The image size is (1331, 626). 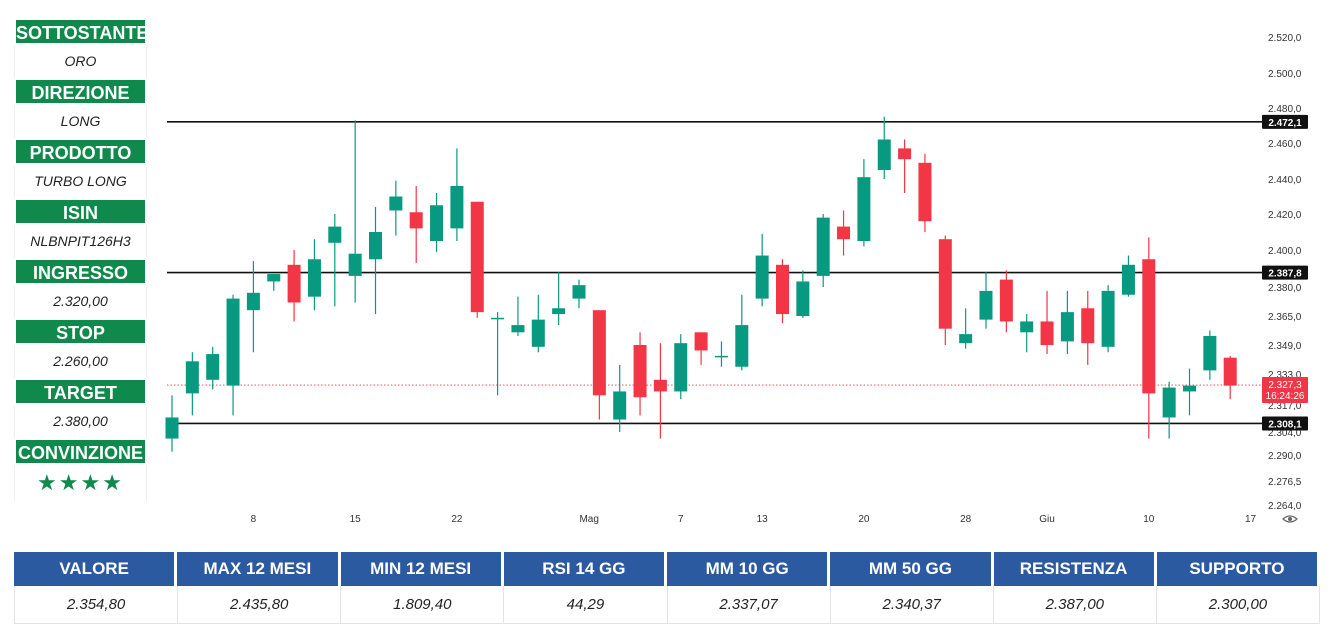 What do you see at coordinates (588, 519) in the screenshot?
I see `x-tick-label: Mag` at bounding box center [588, 519].